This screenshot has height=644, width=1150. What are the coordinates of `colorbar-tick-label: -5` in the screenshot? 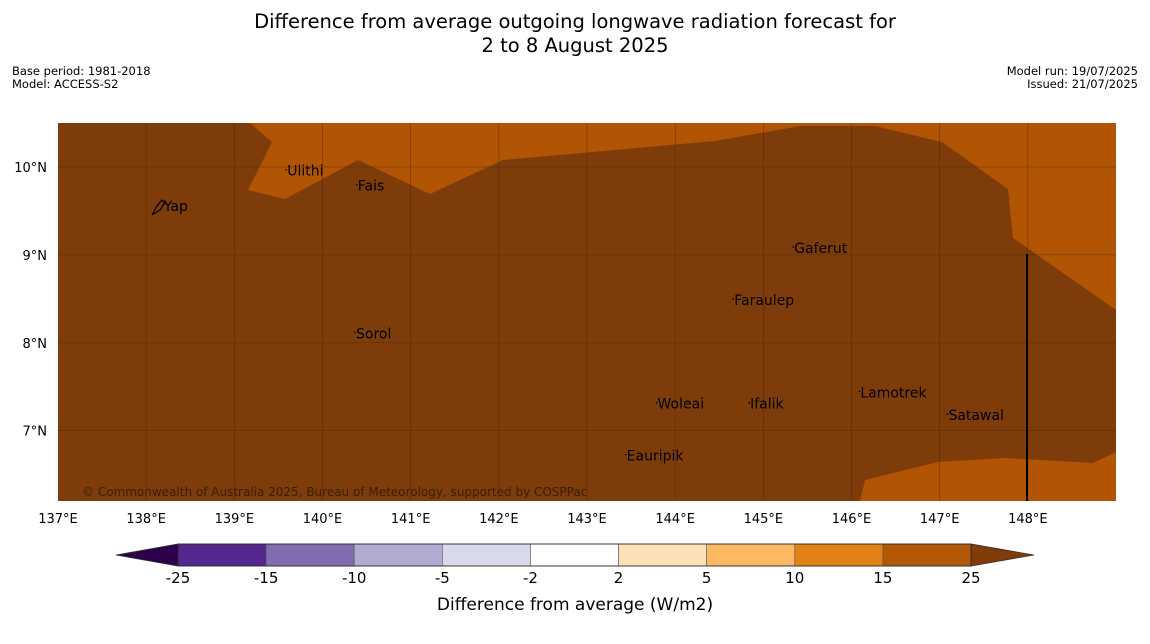 It's located at (442, 578).